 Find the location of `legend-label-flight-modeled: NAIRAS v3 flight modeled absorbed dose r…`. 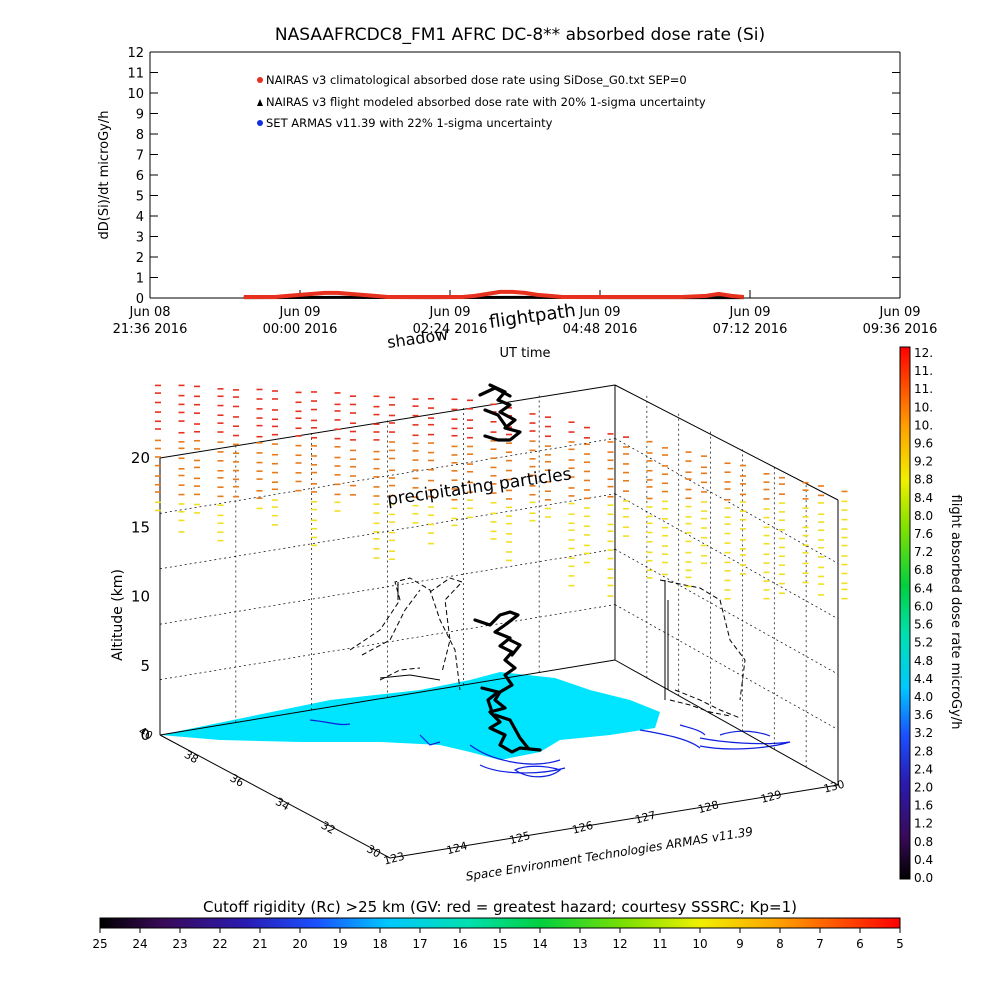

legend-label-flight-modeled: NAIRAS v3 flight modeled absorbed dose r… is located at coordinates (486, 102).